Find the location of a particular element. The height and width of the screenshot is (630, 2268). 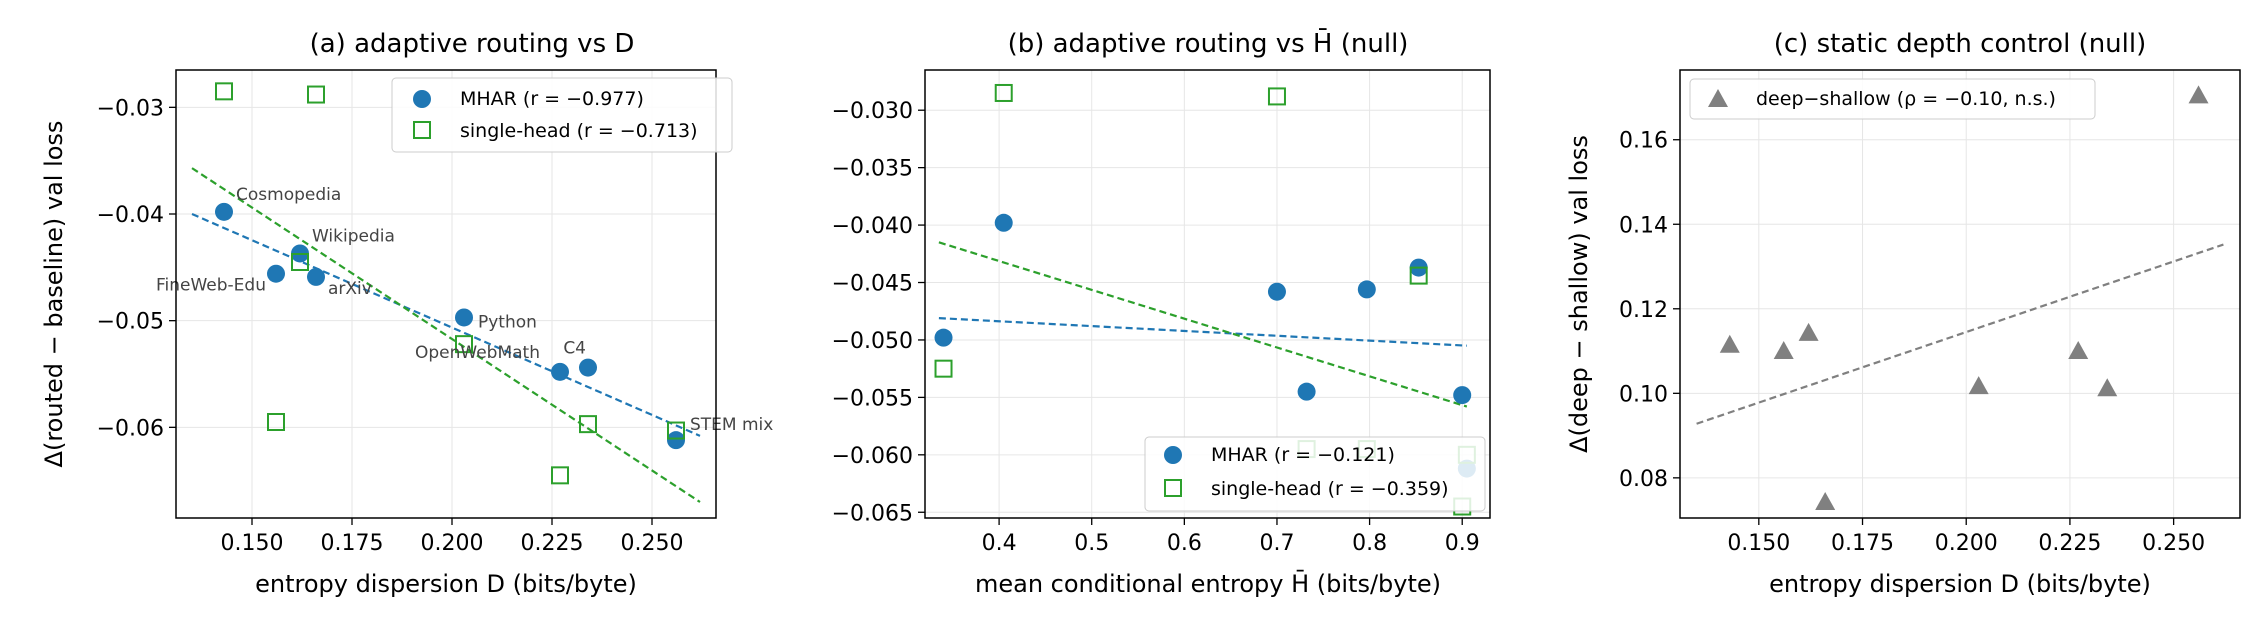

x-tick-label: 0.175 is located at coordinates (1862, 543).